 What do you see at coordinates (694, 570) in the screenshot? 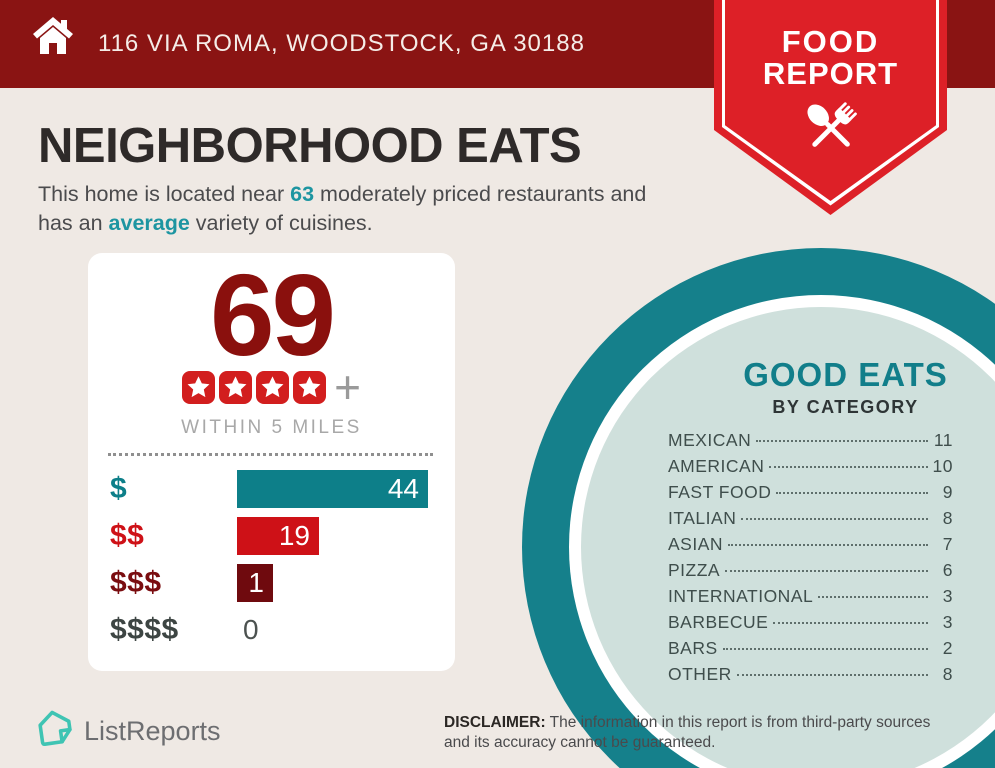
I see `category-label: PIZZA` at bounding box center [694, 570].